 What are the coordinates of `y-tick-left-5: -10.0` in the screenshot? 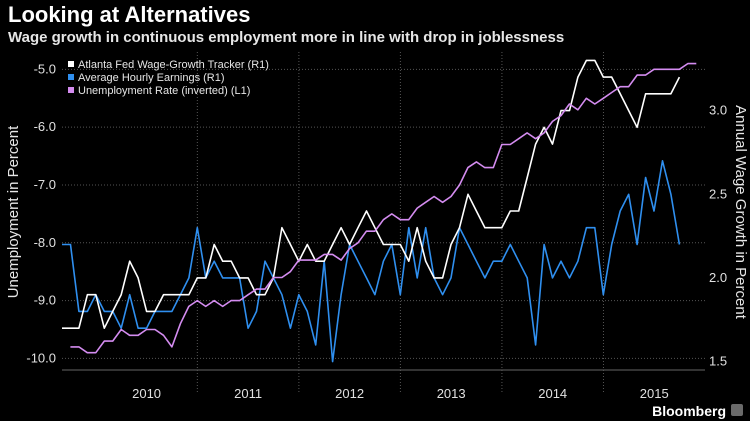 It's located at (41, 357).